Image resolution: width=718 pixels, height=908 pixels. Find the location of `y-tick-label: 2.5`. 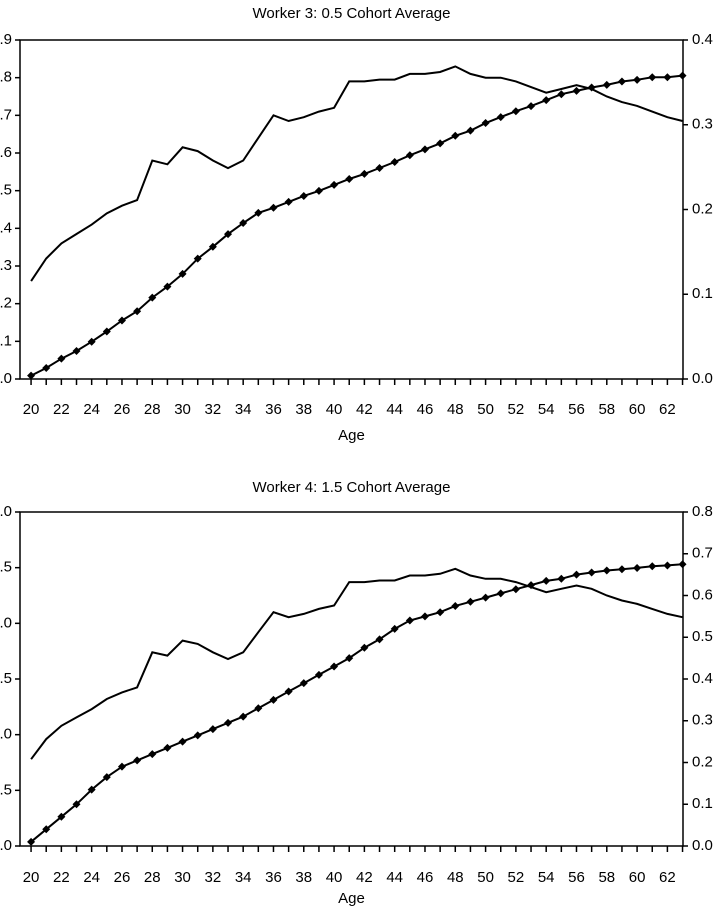

y-tick-label: 2.5 is located at coordinates (6, 567).